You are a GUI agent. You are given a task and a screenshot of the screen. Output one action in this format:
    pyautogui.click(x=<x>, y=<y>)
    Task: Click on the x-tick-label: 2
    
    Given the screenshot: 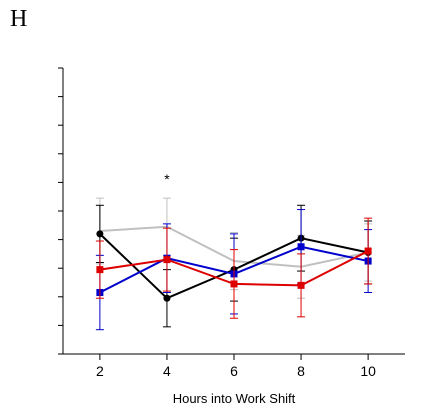 What is the action you would take?
    pyautogui.click(x=100, y=371)
    